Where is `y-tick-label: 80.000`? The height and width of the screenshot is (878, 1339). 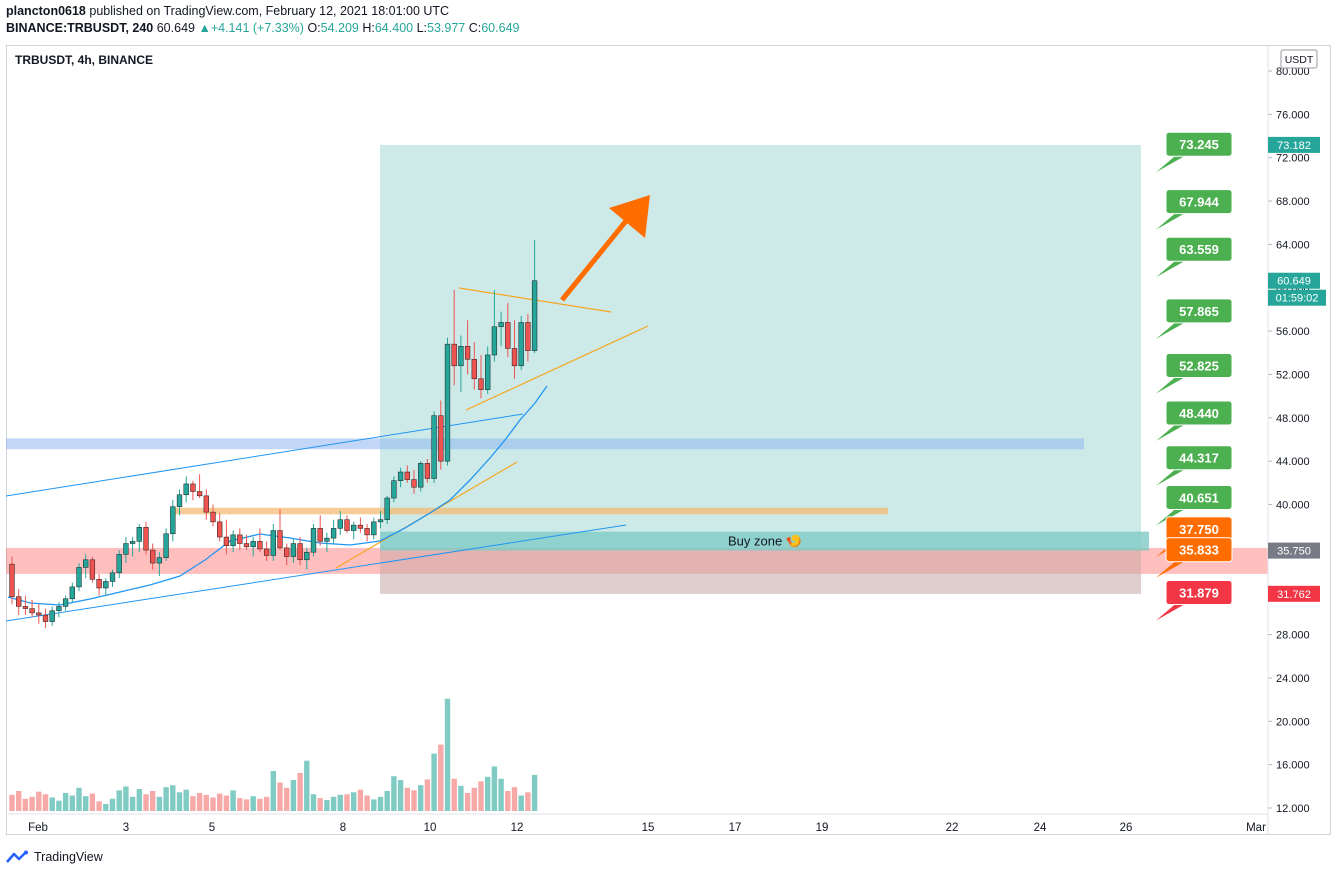 y-tick-label: 80.000 is located at coordinates (1293, 72).